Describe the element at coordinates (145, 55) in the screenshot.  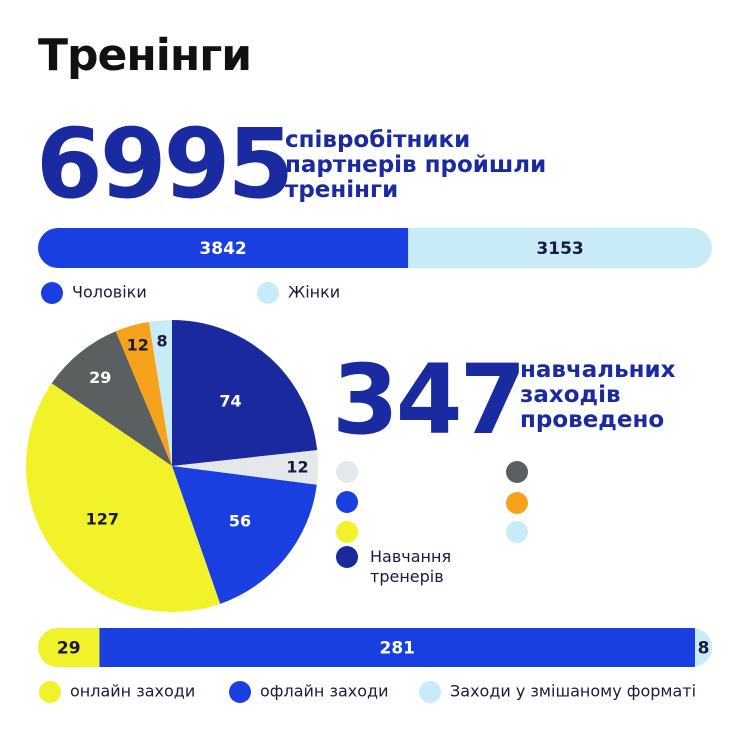
I see `title: Тренінги` at that location.